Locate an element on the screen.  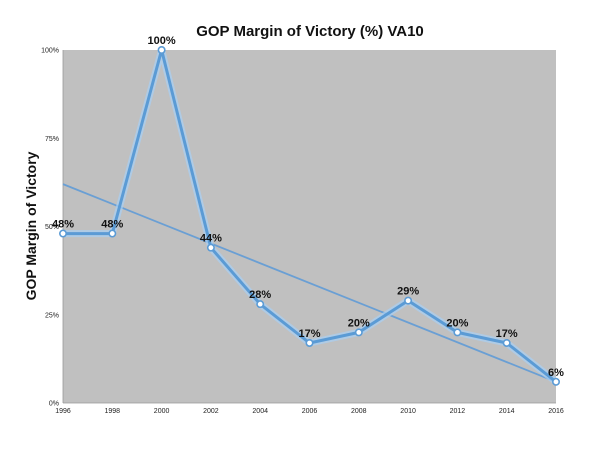
y-tick-label: 100% is located at coordinates (50, 51).